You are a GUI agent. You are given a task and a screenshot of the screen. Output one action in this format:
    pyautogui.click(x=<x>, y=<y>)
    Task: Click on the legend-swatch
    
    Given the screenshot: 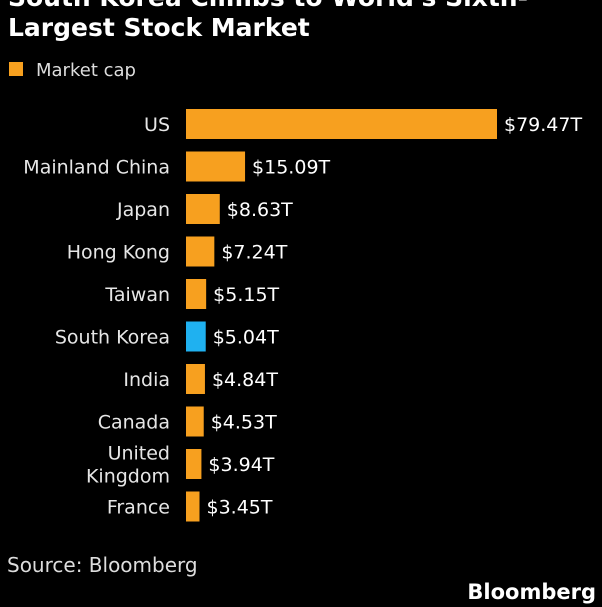 What is the action you would take?
    pyautogui.click(x=16, y=69)
    